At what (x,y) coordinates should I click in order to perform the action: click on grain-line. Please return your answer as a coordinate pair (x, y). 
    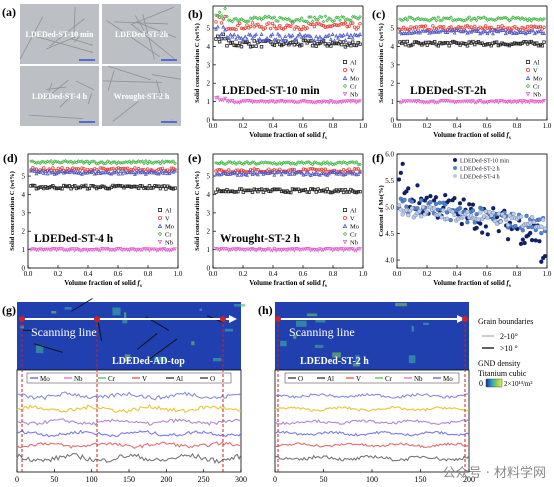
    Looking at the image, I should click on (61, 42).